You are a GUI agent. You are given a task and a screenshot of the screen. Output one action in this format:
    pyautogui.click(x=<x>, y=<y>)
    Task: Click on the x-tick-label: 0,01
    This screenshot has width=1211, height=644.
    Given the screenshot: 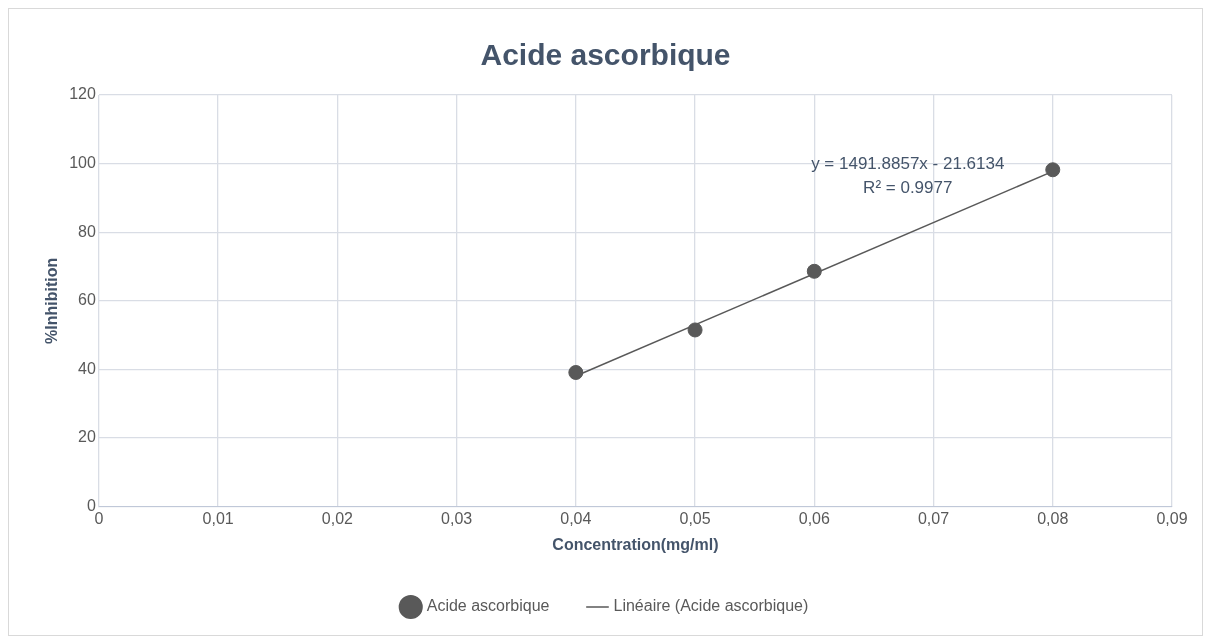 What is the action you would take?
    pyautogui.click(x=218, y=518)
    